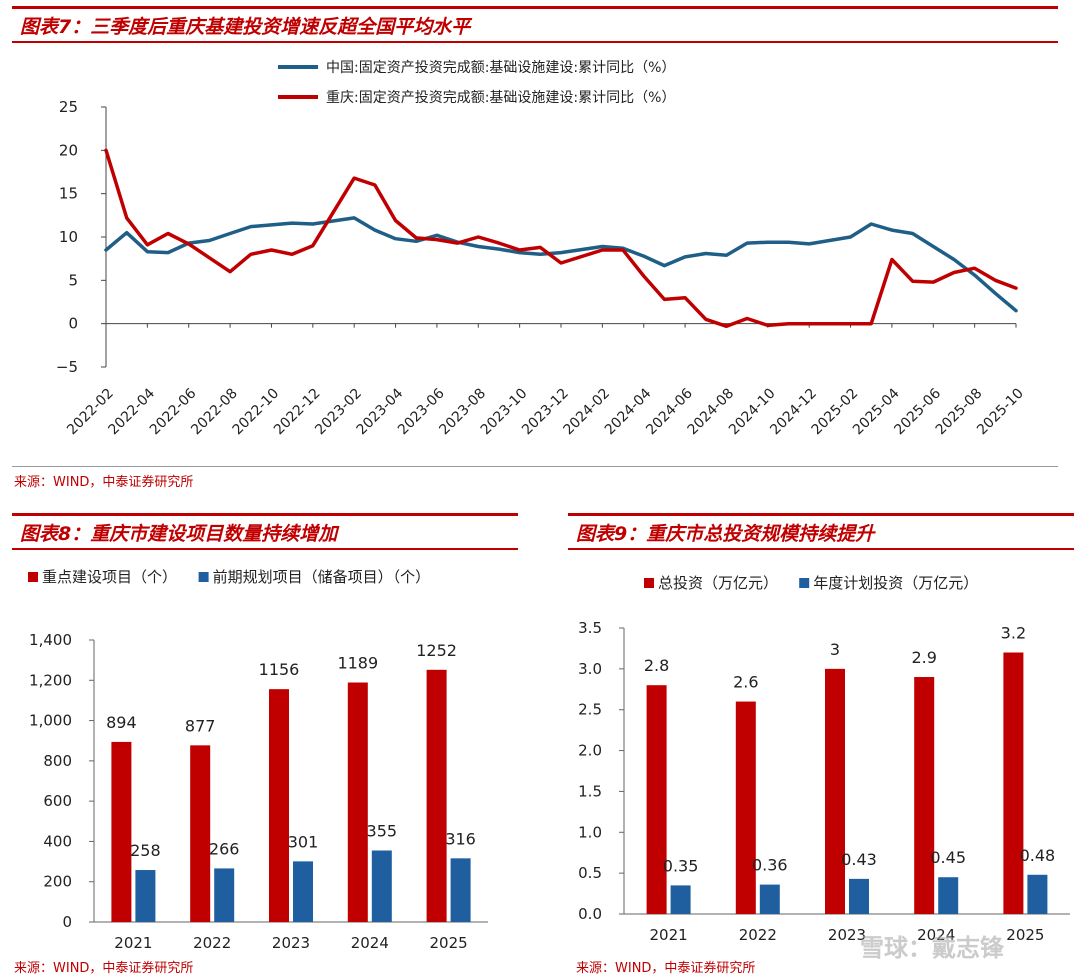 This screenshot has width=1080, height=980. Describe the element at coordinates (73, 324) in the screenshot. I see `fig7-y-tick-label: 0` at that location.